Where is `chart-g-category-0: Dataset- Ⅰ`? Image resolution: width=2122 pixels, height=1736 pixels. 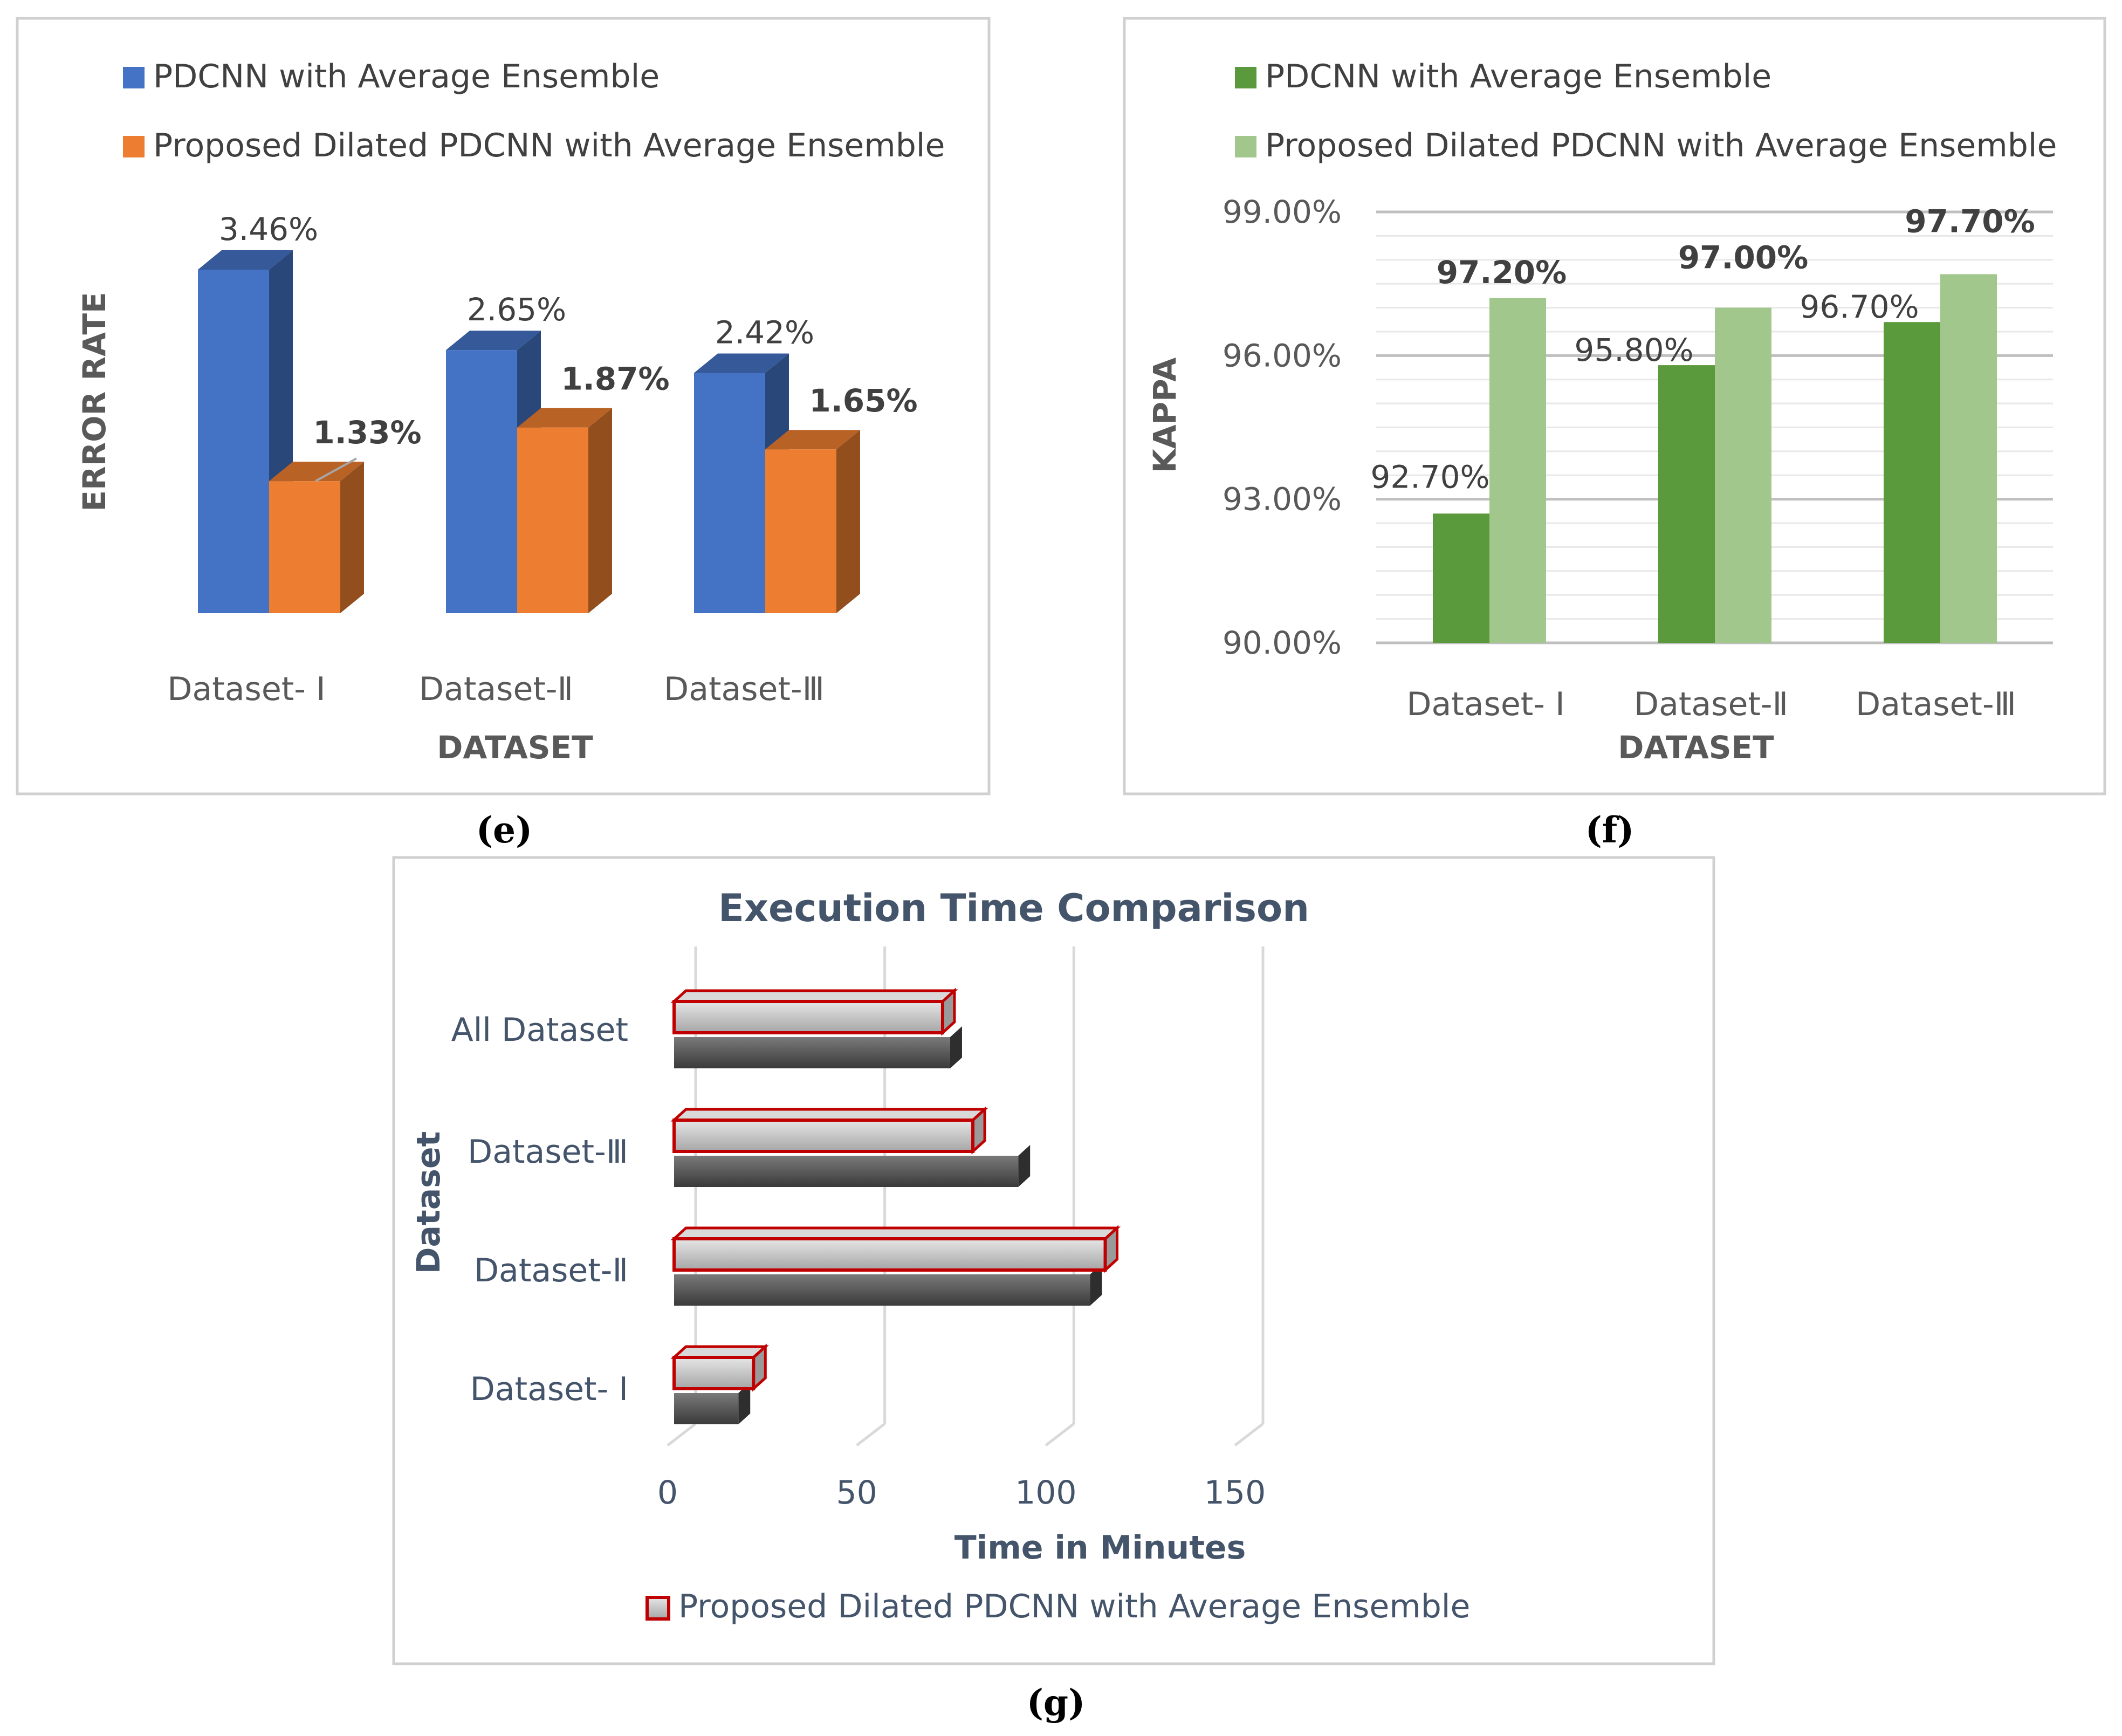
chart-g-category-0: Dataset- Ⅰ is located at coordinates (549, 1389).